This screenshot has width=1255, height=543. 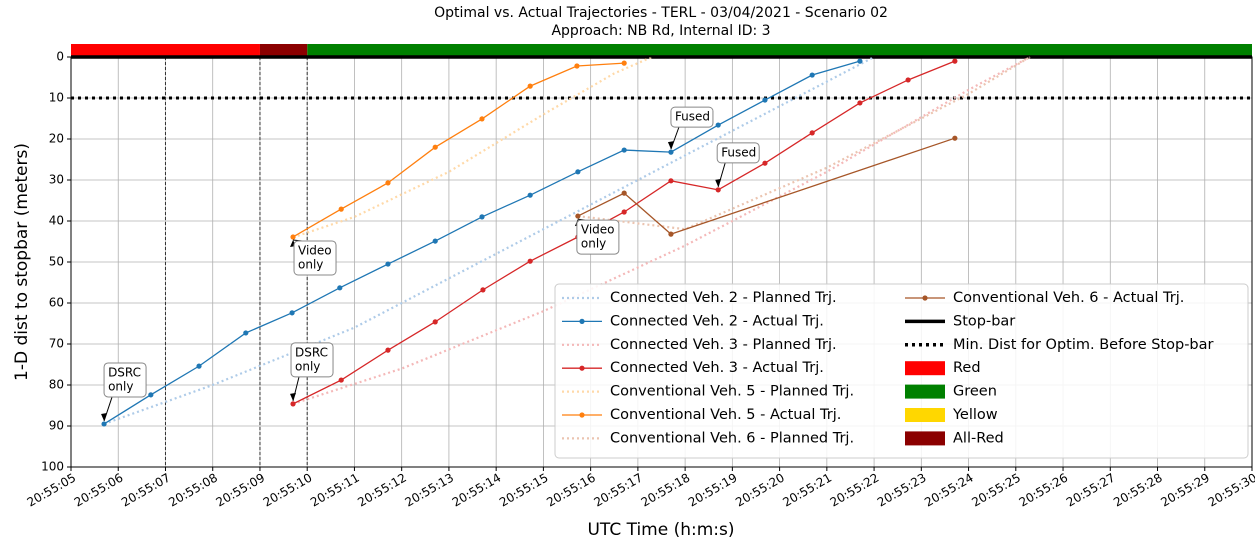 What do you see at coordinates (571, 490) in the screenshot?
I see `x-tick-label: 20:55:16` at bounding box center [571, 490].